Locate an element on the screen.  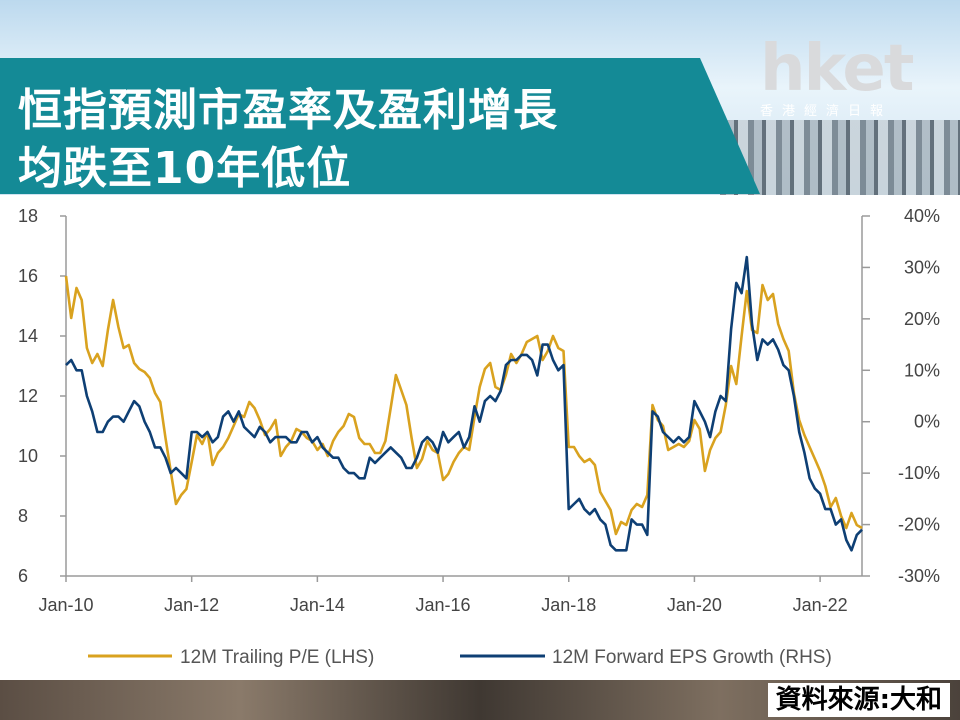
left-tick-label: 18 is located at coordinates (28, 216).